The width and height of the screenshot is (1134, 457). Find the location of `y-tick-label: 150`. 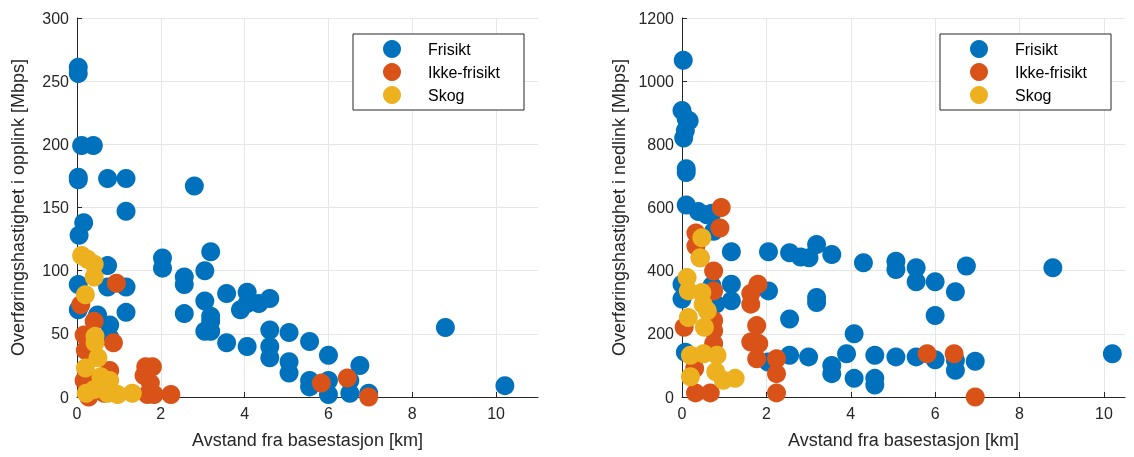

y-tick-label: 150 is located at coordinates (56, 207).